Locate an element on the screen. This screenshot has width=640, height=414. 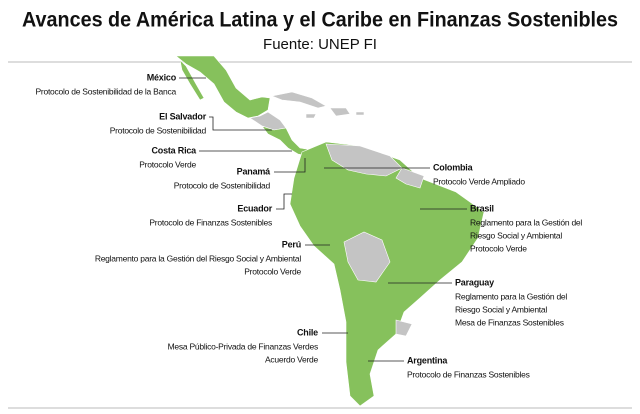
hispaniola is located at coordinates (340, 112).